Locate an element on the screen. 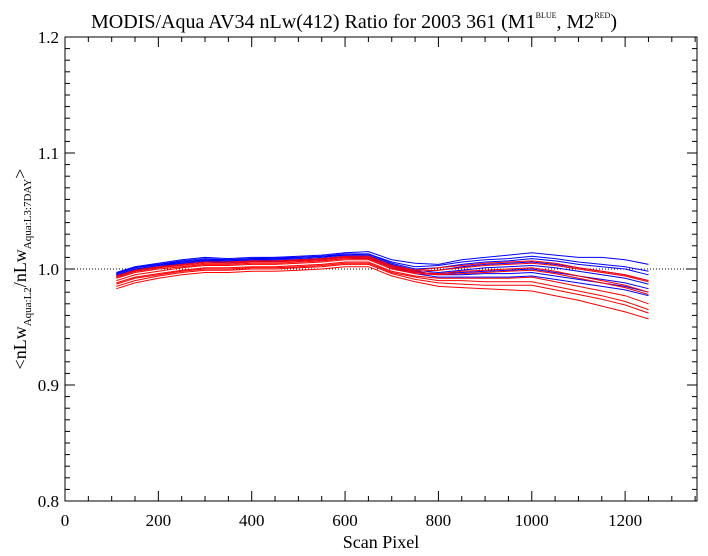  y-axis-label-b: /nLw is located at coordinates (20, 268).